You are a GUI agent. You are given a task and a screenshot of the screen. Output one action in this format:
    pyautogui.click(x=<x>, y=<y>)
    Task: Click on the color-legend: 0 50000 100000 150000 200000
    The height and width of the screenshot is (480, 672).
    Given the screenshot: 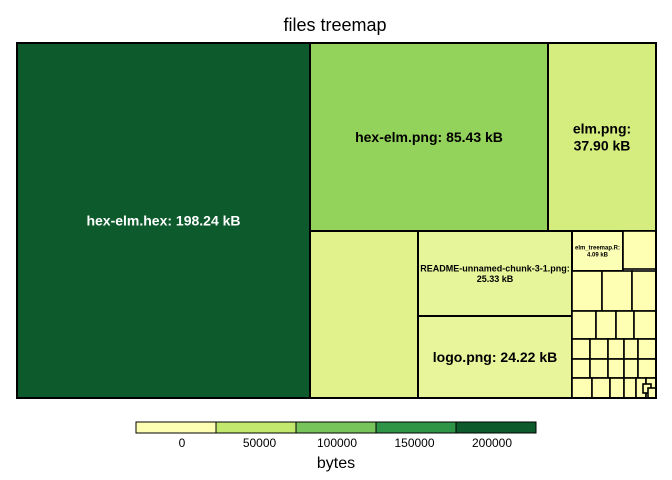 What is the action you would take?
    pyautogui.click(x=336, y=435)
    